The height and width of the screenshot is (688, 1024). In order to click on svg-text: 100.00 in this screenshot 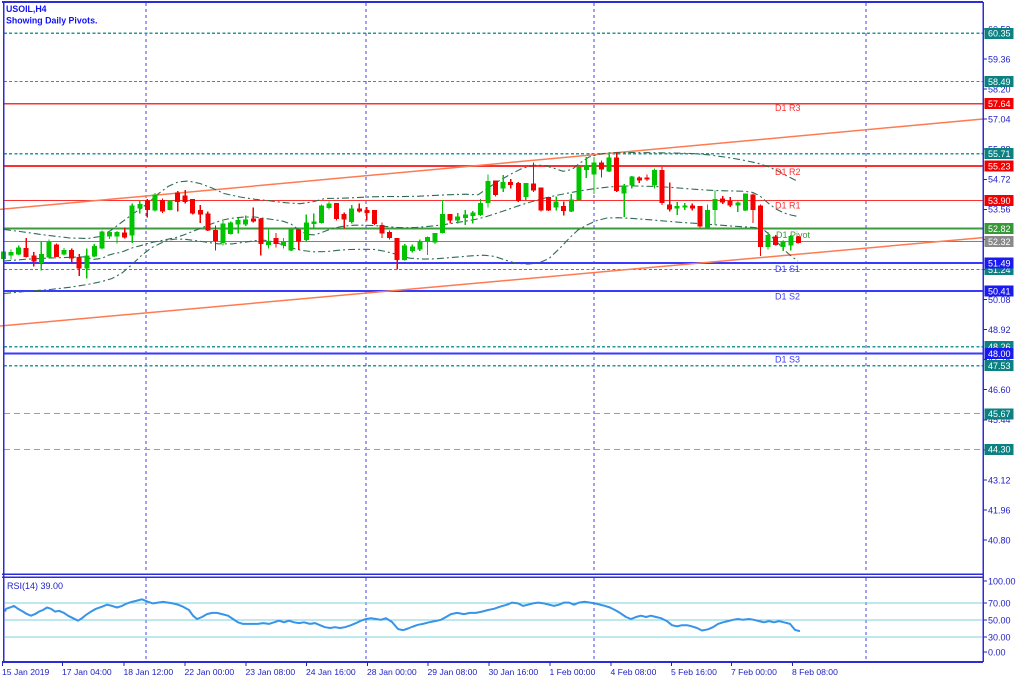, I will do `click(1002, 581)`.